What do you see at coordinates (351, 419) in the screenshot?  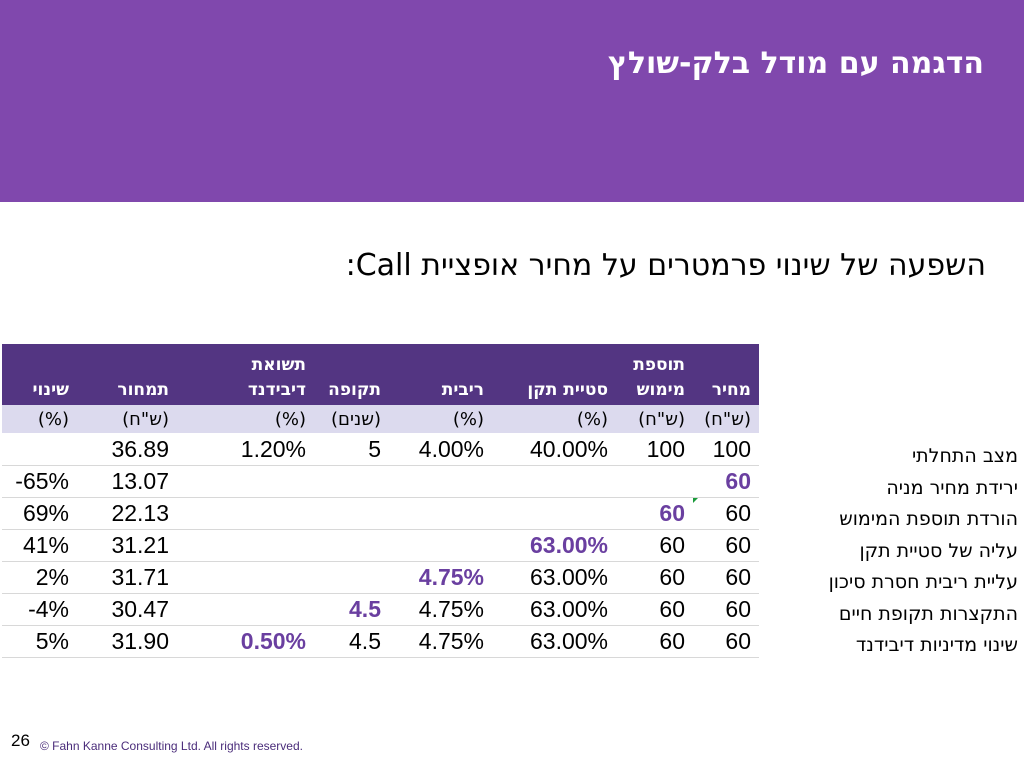 I see `unit-cell: (שנים)` at bounding box center [351, 419].